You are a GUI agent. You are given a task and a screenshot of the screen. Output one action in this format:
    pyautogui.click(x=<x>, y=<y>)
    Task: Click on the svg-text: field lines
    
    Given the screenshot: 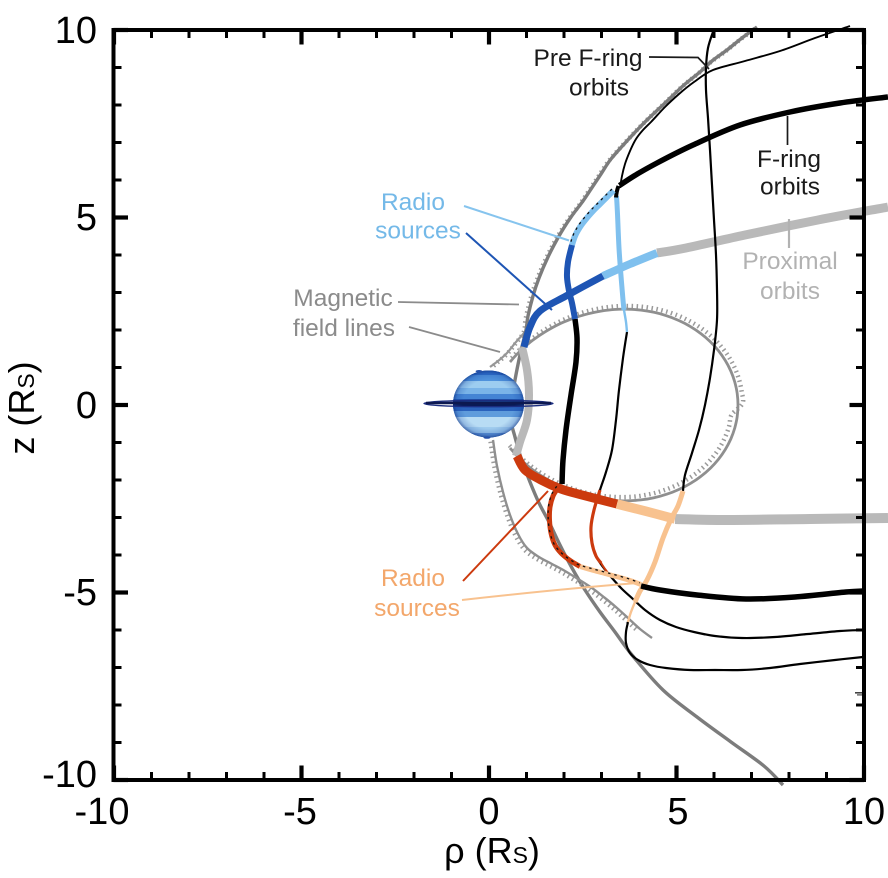 What is the action you would take?
    pyautogui.click(x=344, y=328)
    